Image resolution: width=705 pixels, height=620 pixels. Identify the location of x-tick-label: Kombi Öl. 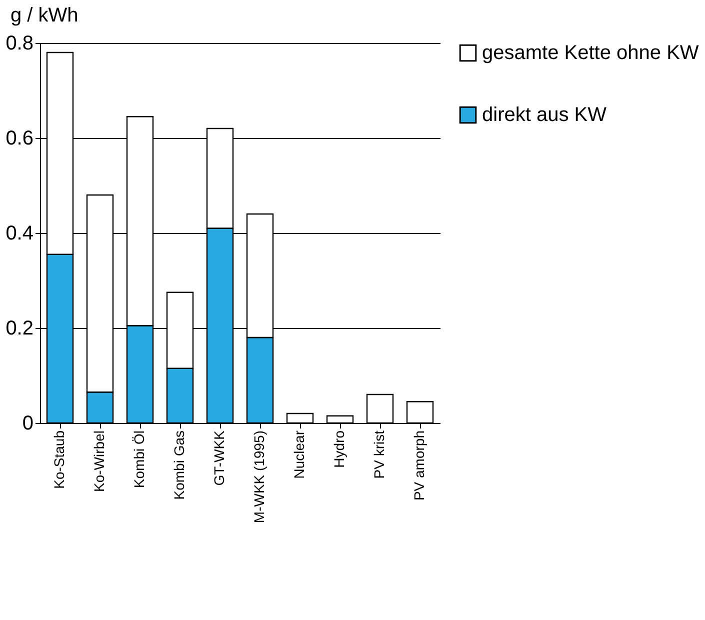
(139, 459).